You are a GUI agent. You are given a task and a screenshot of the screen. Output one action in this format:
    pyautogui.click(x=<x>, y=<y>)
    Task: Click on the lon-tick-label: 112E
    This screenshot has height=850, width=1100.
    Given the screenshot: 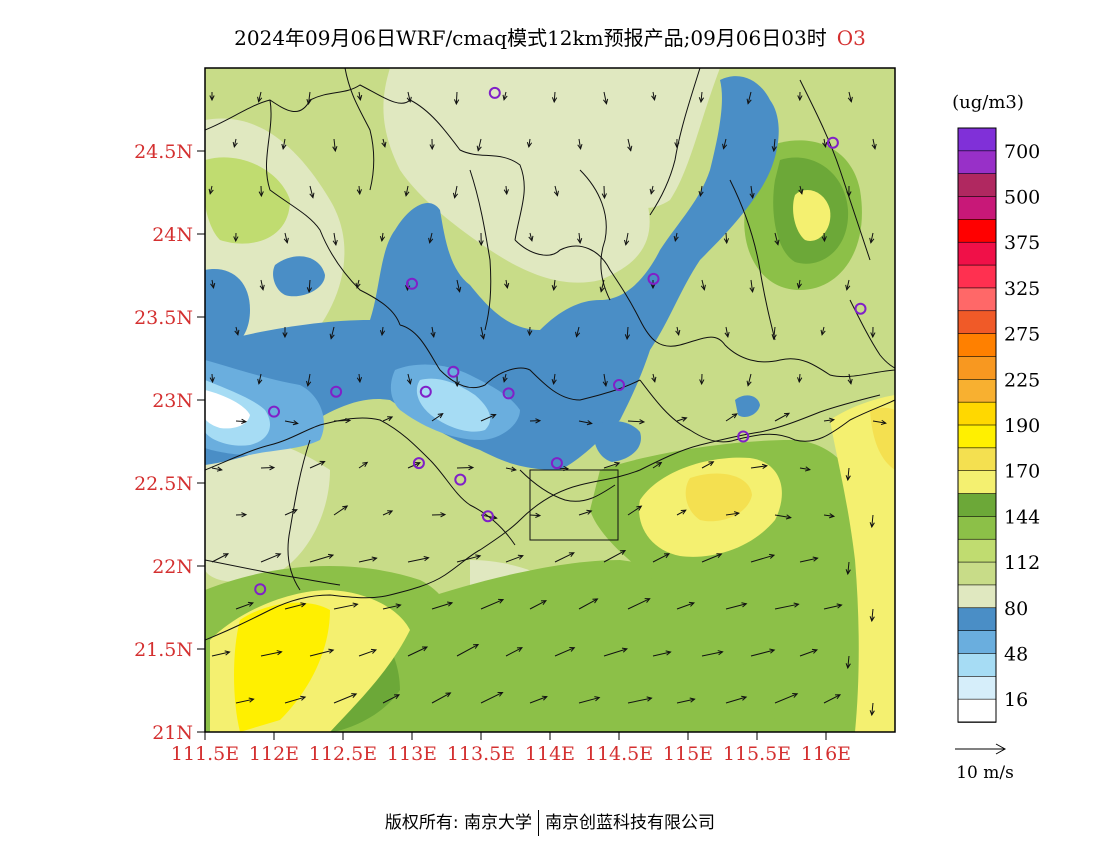 What is the action you would take?
    pyautogui.click(x=274, y=754)
    